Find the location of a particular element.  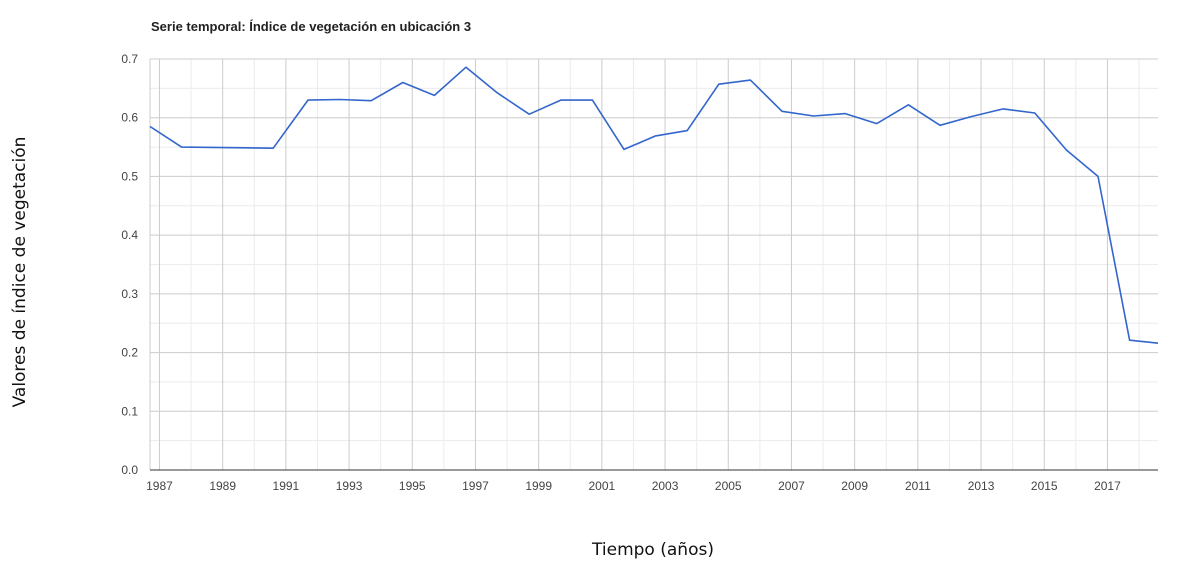

y-tick-label: 0.3 is located at coordinates (129, 294).